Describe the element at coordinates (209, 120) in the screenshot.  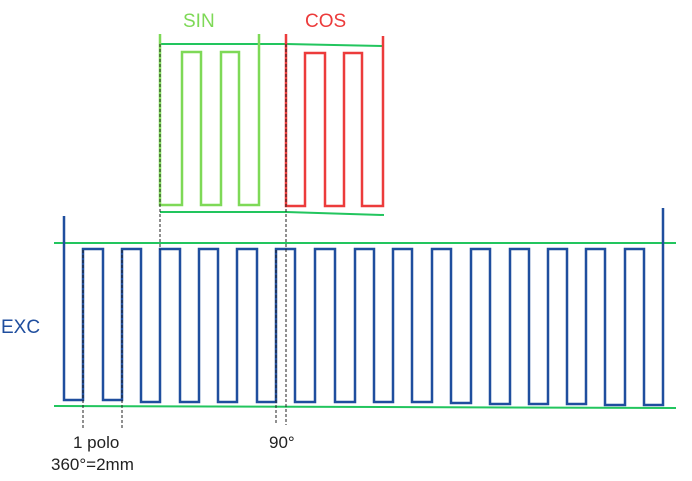
I see `sin-square-wave` at that location.